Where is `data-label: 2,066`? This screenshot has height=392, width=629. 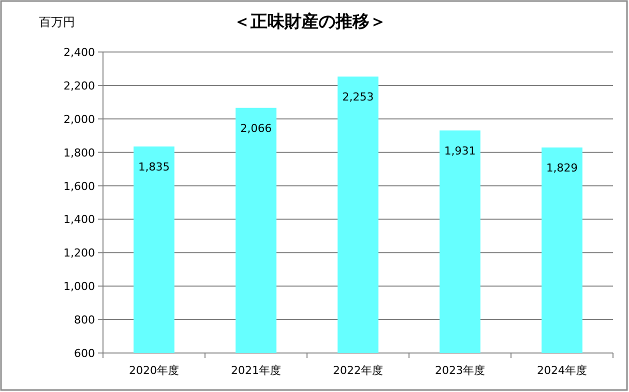
data-label: 2,066 is located at coordinates (256, 128).